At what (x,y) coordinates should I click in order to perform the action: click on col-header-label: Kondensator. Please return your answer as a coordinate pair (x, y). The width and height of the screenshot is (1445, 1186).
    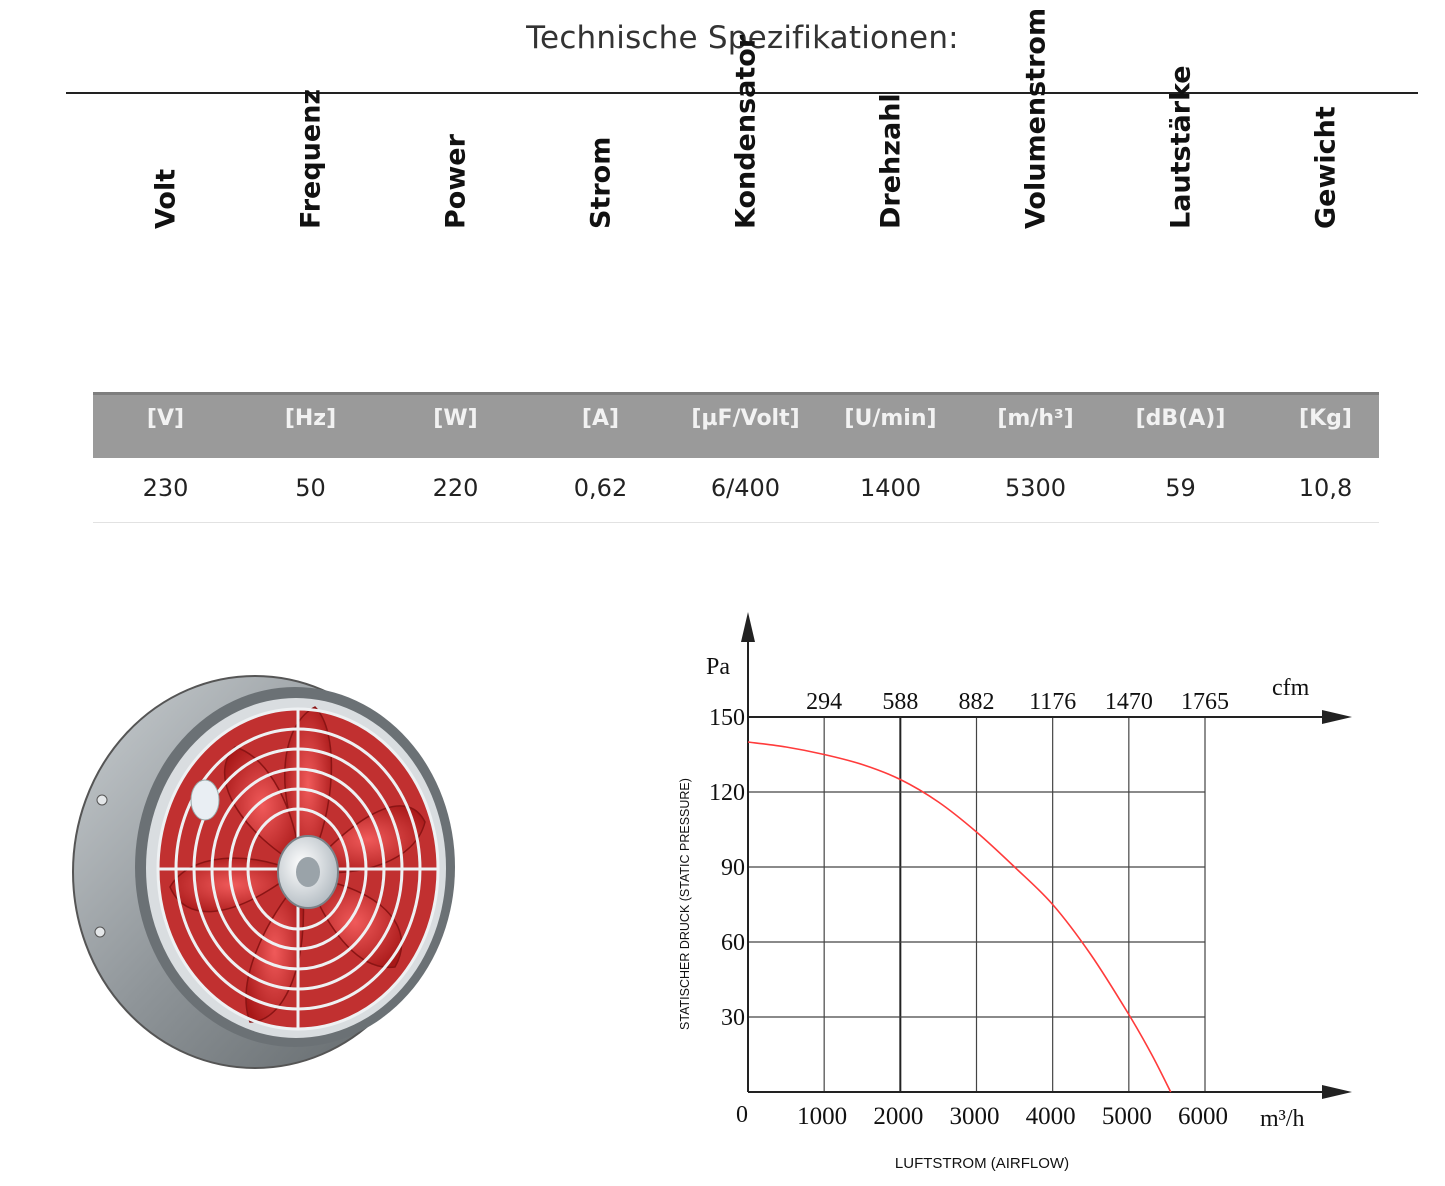
    Looking at the image, I should click on (745, 131).